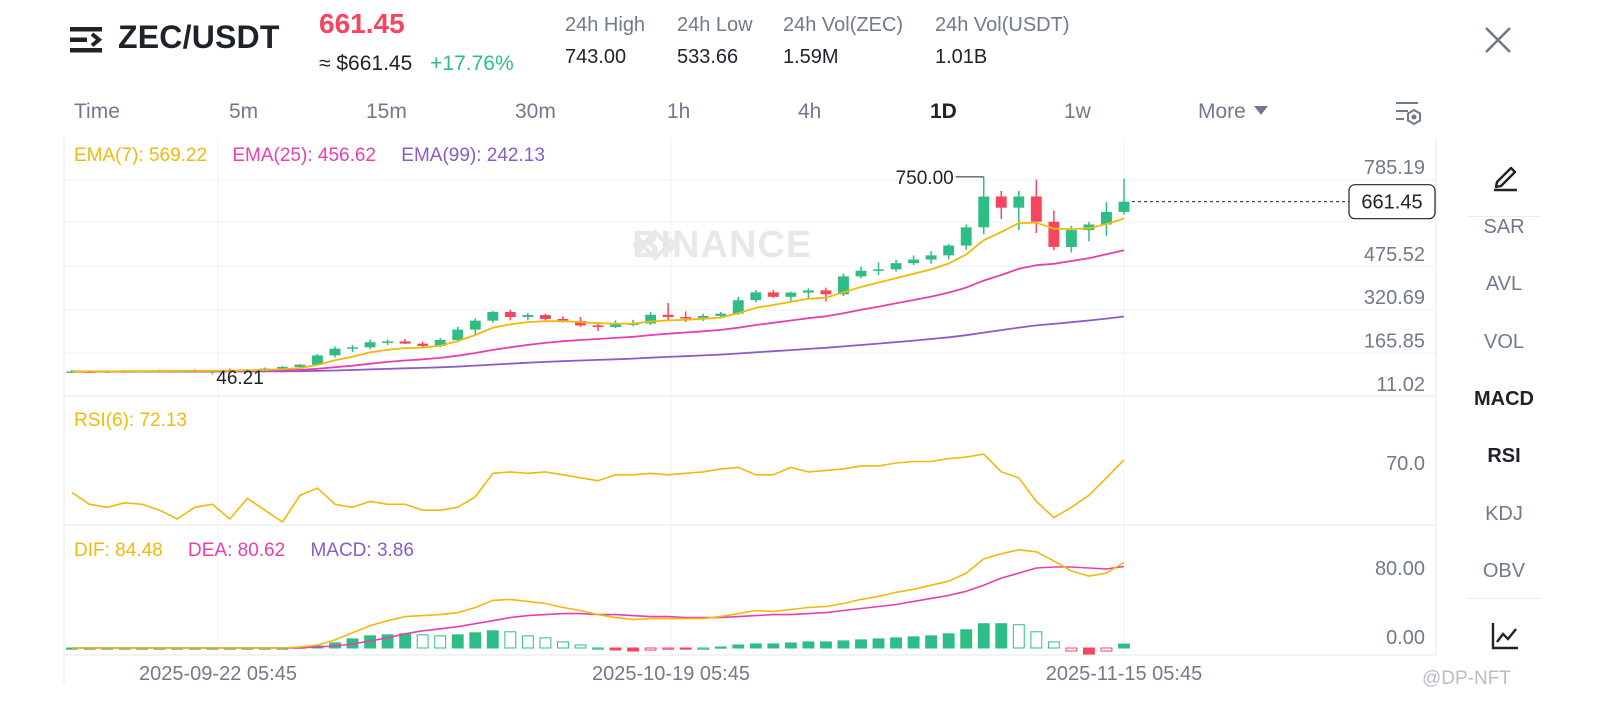 The image size is (1600, 720). Describe the element at coordinates (386, 111) in the screenshot. I see `tab-15m: 15m` at that location.